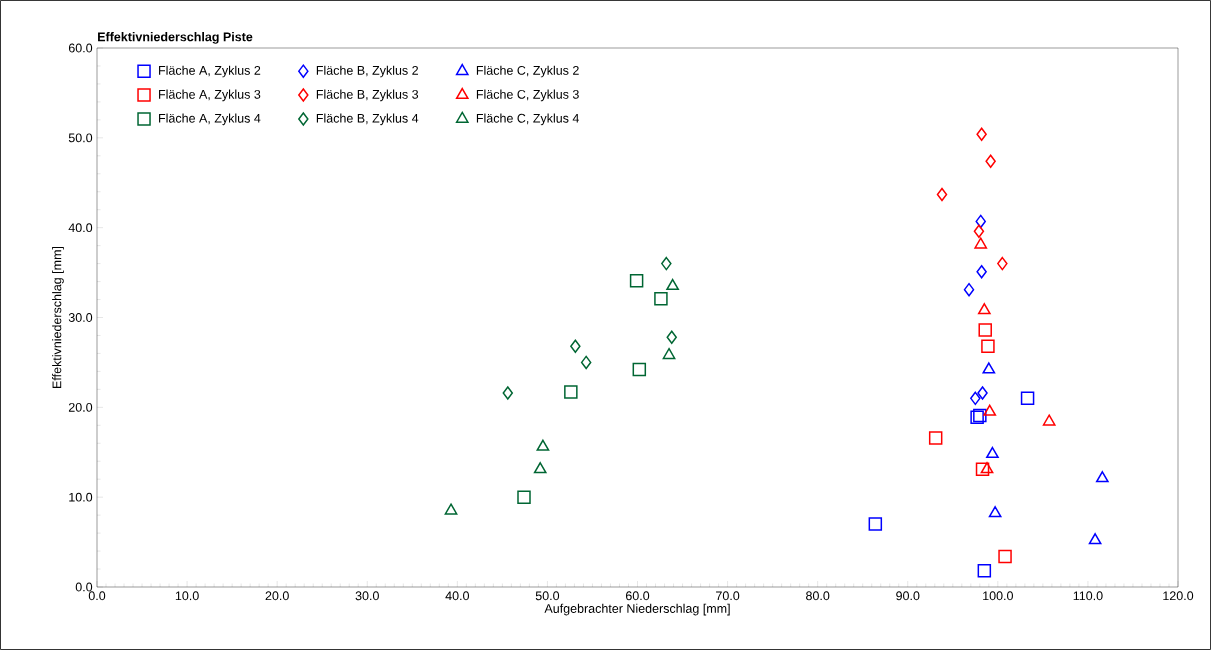 Image resolution: width=1211 pixels, height=650 pixels. What do you see at coordinates (80, 138) in the screenshot?
I see `y-tick-label: 50.0` at bounding box center [80, 138].